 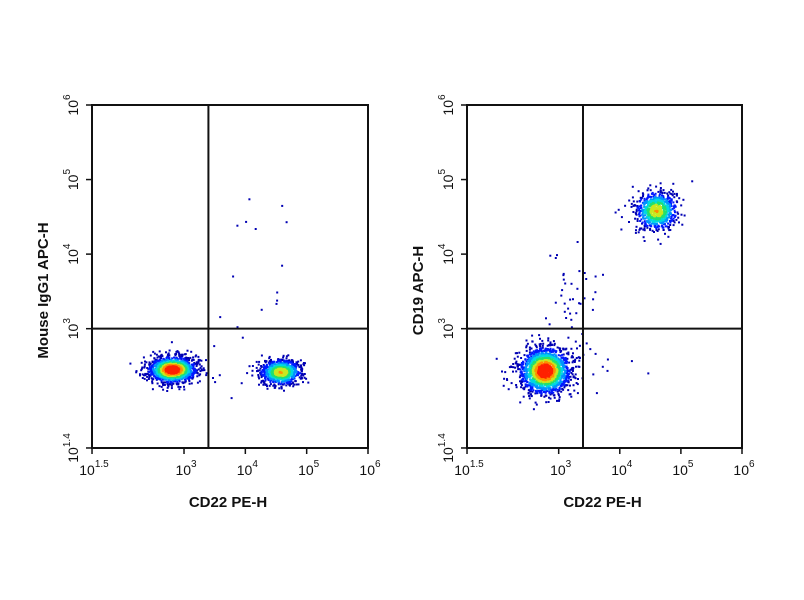 I want to click on scatter-points, so click(x=219, y=299).